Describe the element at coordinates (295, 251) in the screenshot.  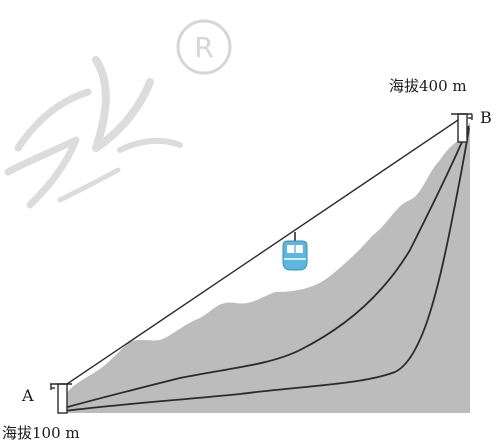
I see `cable-car-icon` at that location.